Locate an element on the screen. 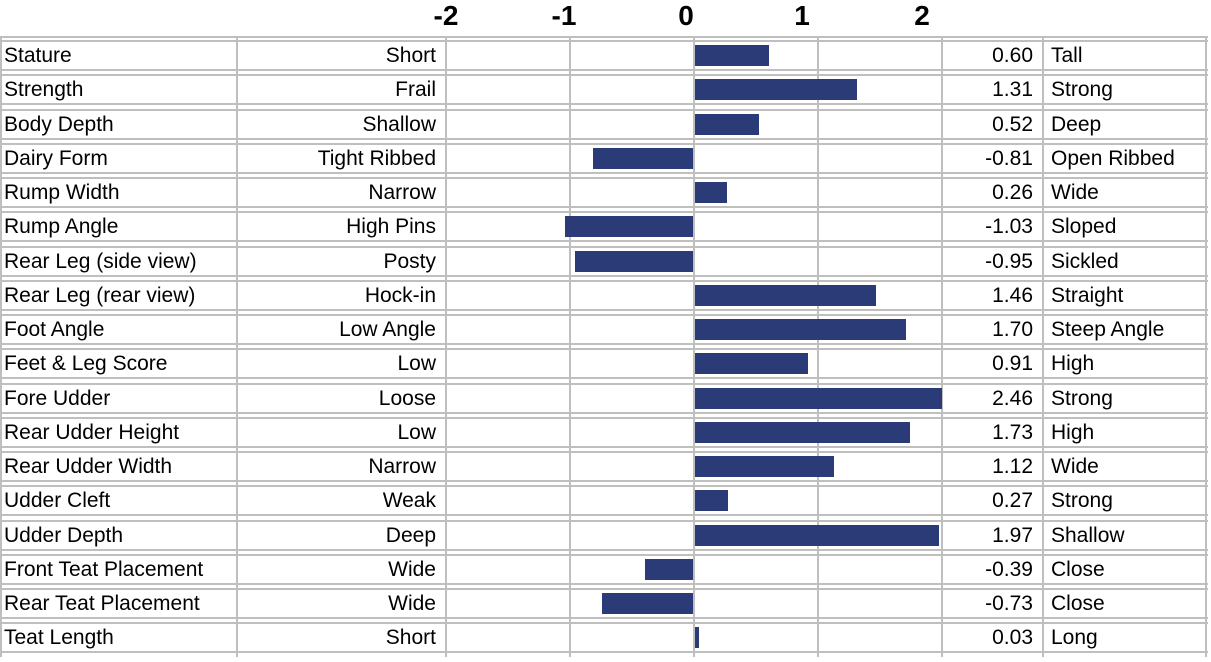 Image resolution: width=1211 pixels, height=662 pixels. low-descriptor-label: High Pins is located at coordinates (391, 227).